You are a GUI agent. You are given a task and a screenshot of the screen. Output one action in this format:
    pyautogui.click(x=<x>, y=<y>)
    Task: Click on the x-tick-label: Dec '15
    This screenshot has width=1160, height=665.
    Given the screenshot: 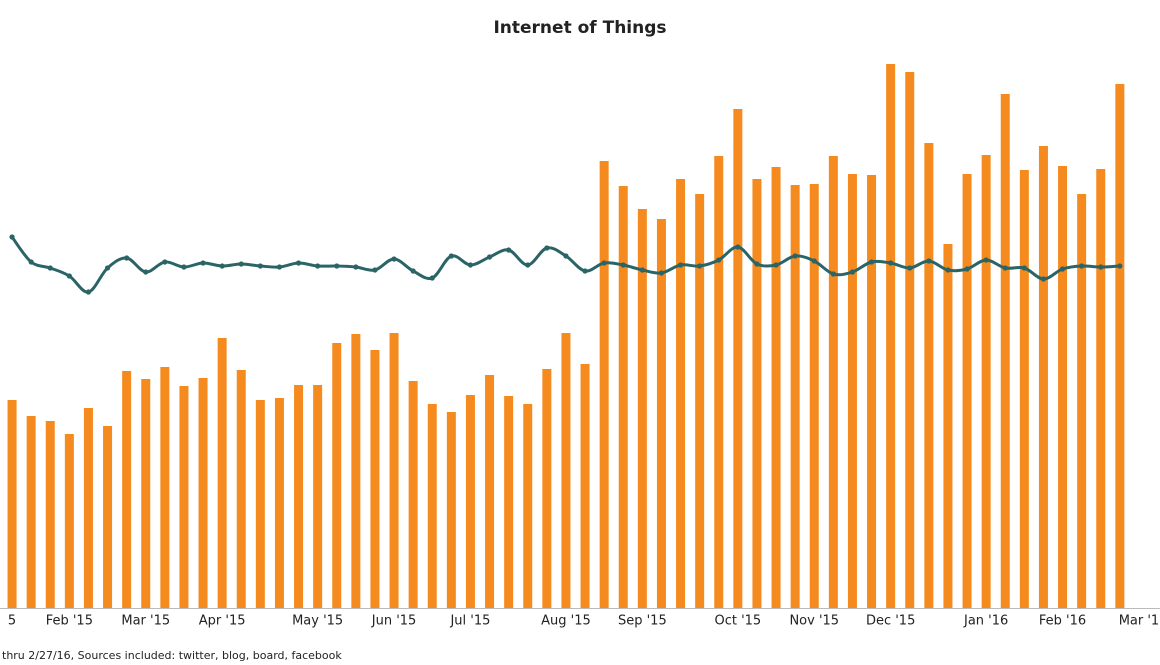 What is the action you would take?
    pyautogui.click(x=890, y=621)
    